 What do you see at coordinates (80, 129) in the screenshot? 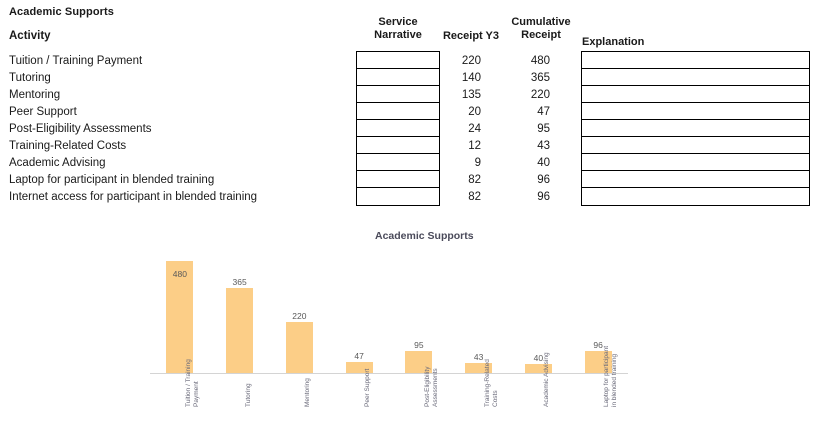
I see `table-row-activity: Post-Eligibility Assessments` at bounding box center [80, 129].